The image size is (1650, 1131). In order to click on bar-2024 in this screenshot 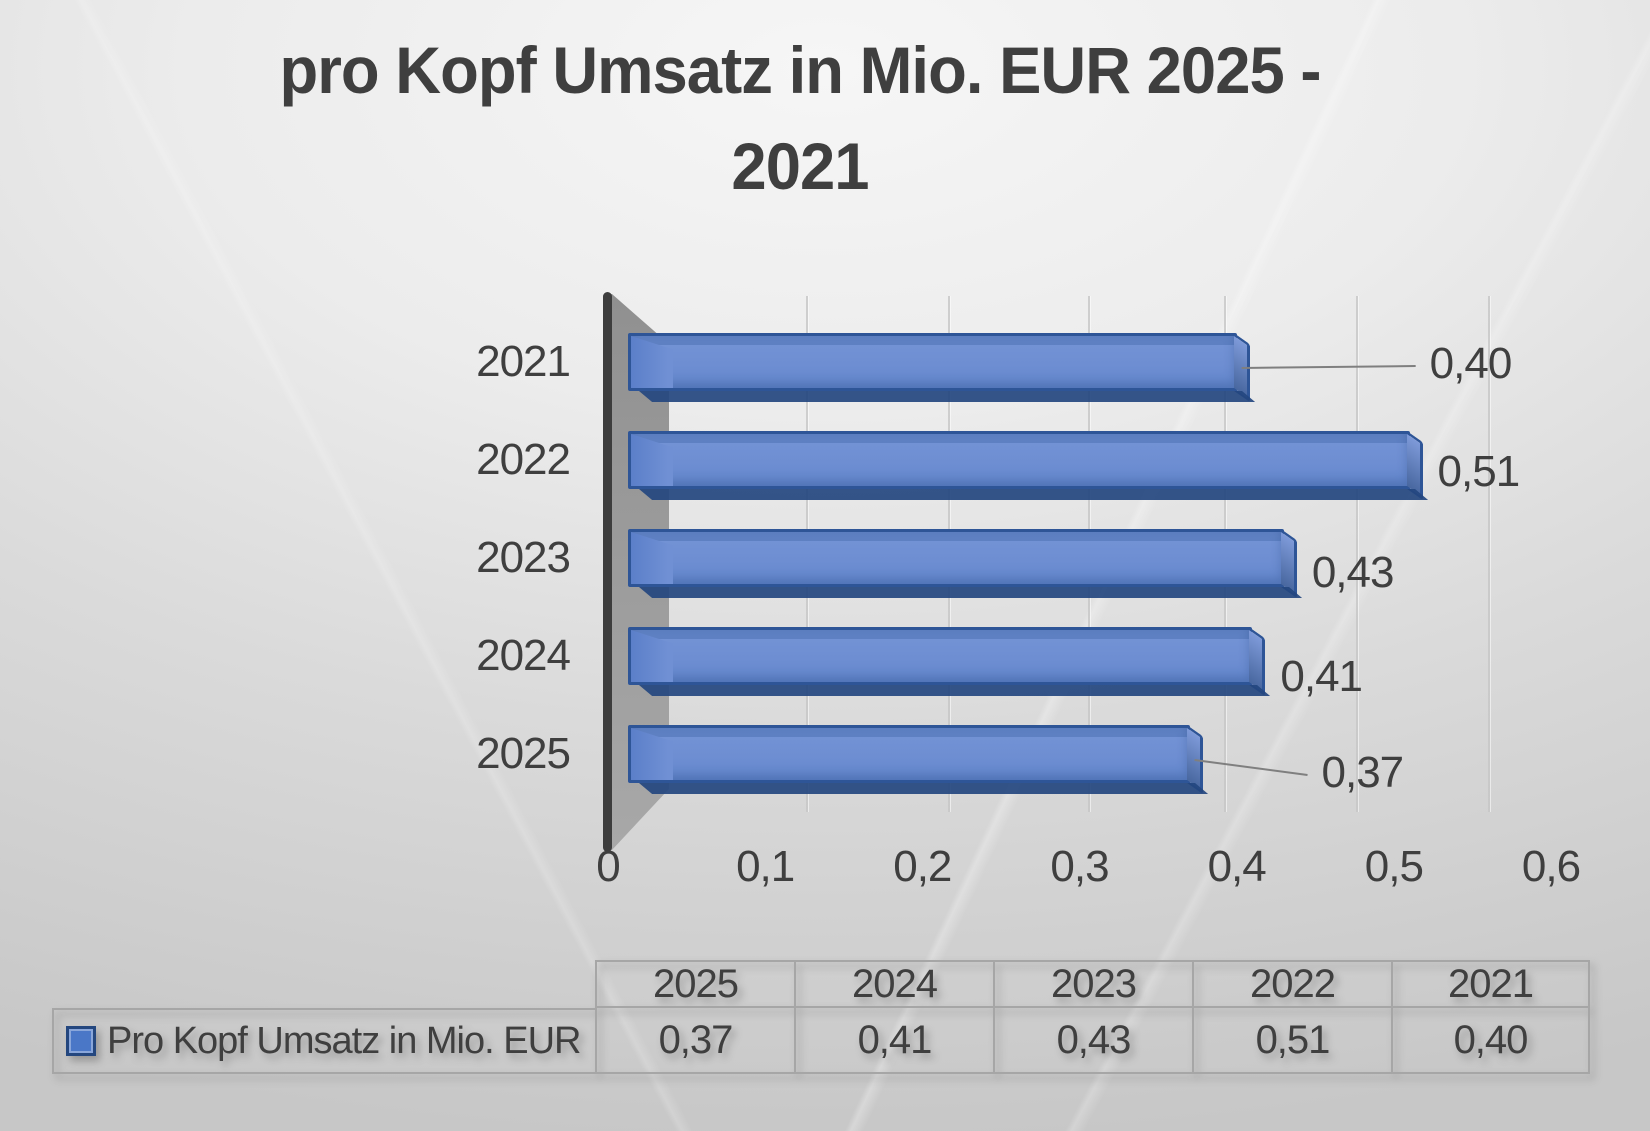, I will do `click(949, 662)`.